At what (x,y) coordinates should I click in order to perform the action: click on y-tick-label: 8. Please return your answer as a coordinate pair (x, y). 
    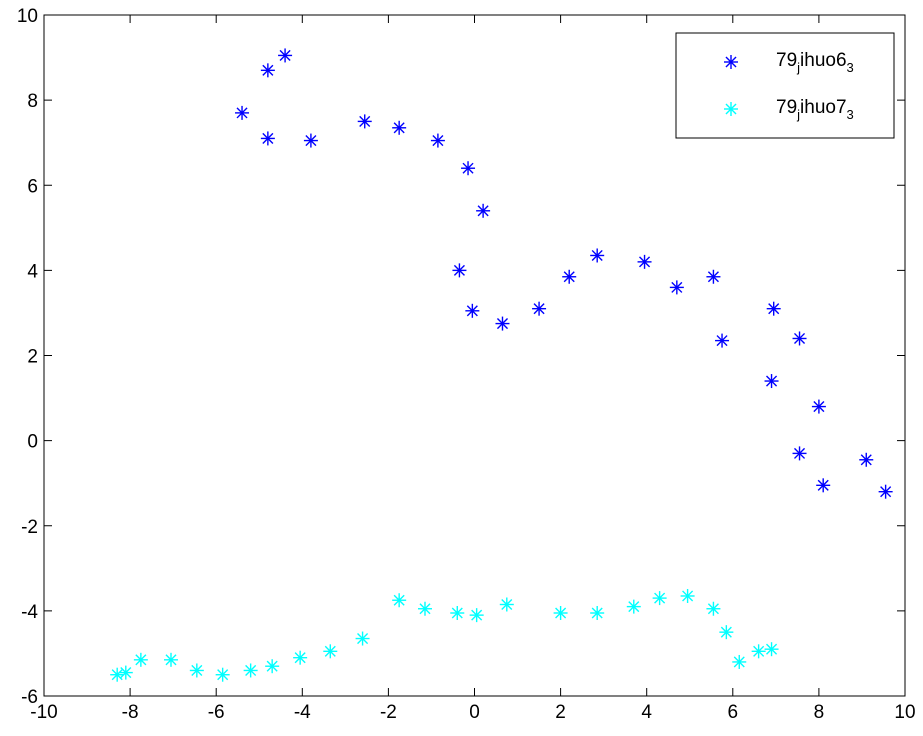
    Looking at the image, I should click on (32, 101).